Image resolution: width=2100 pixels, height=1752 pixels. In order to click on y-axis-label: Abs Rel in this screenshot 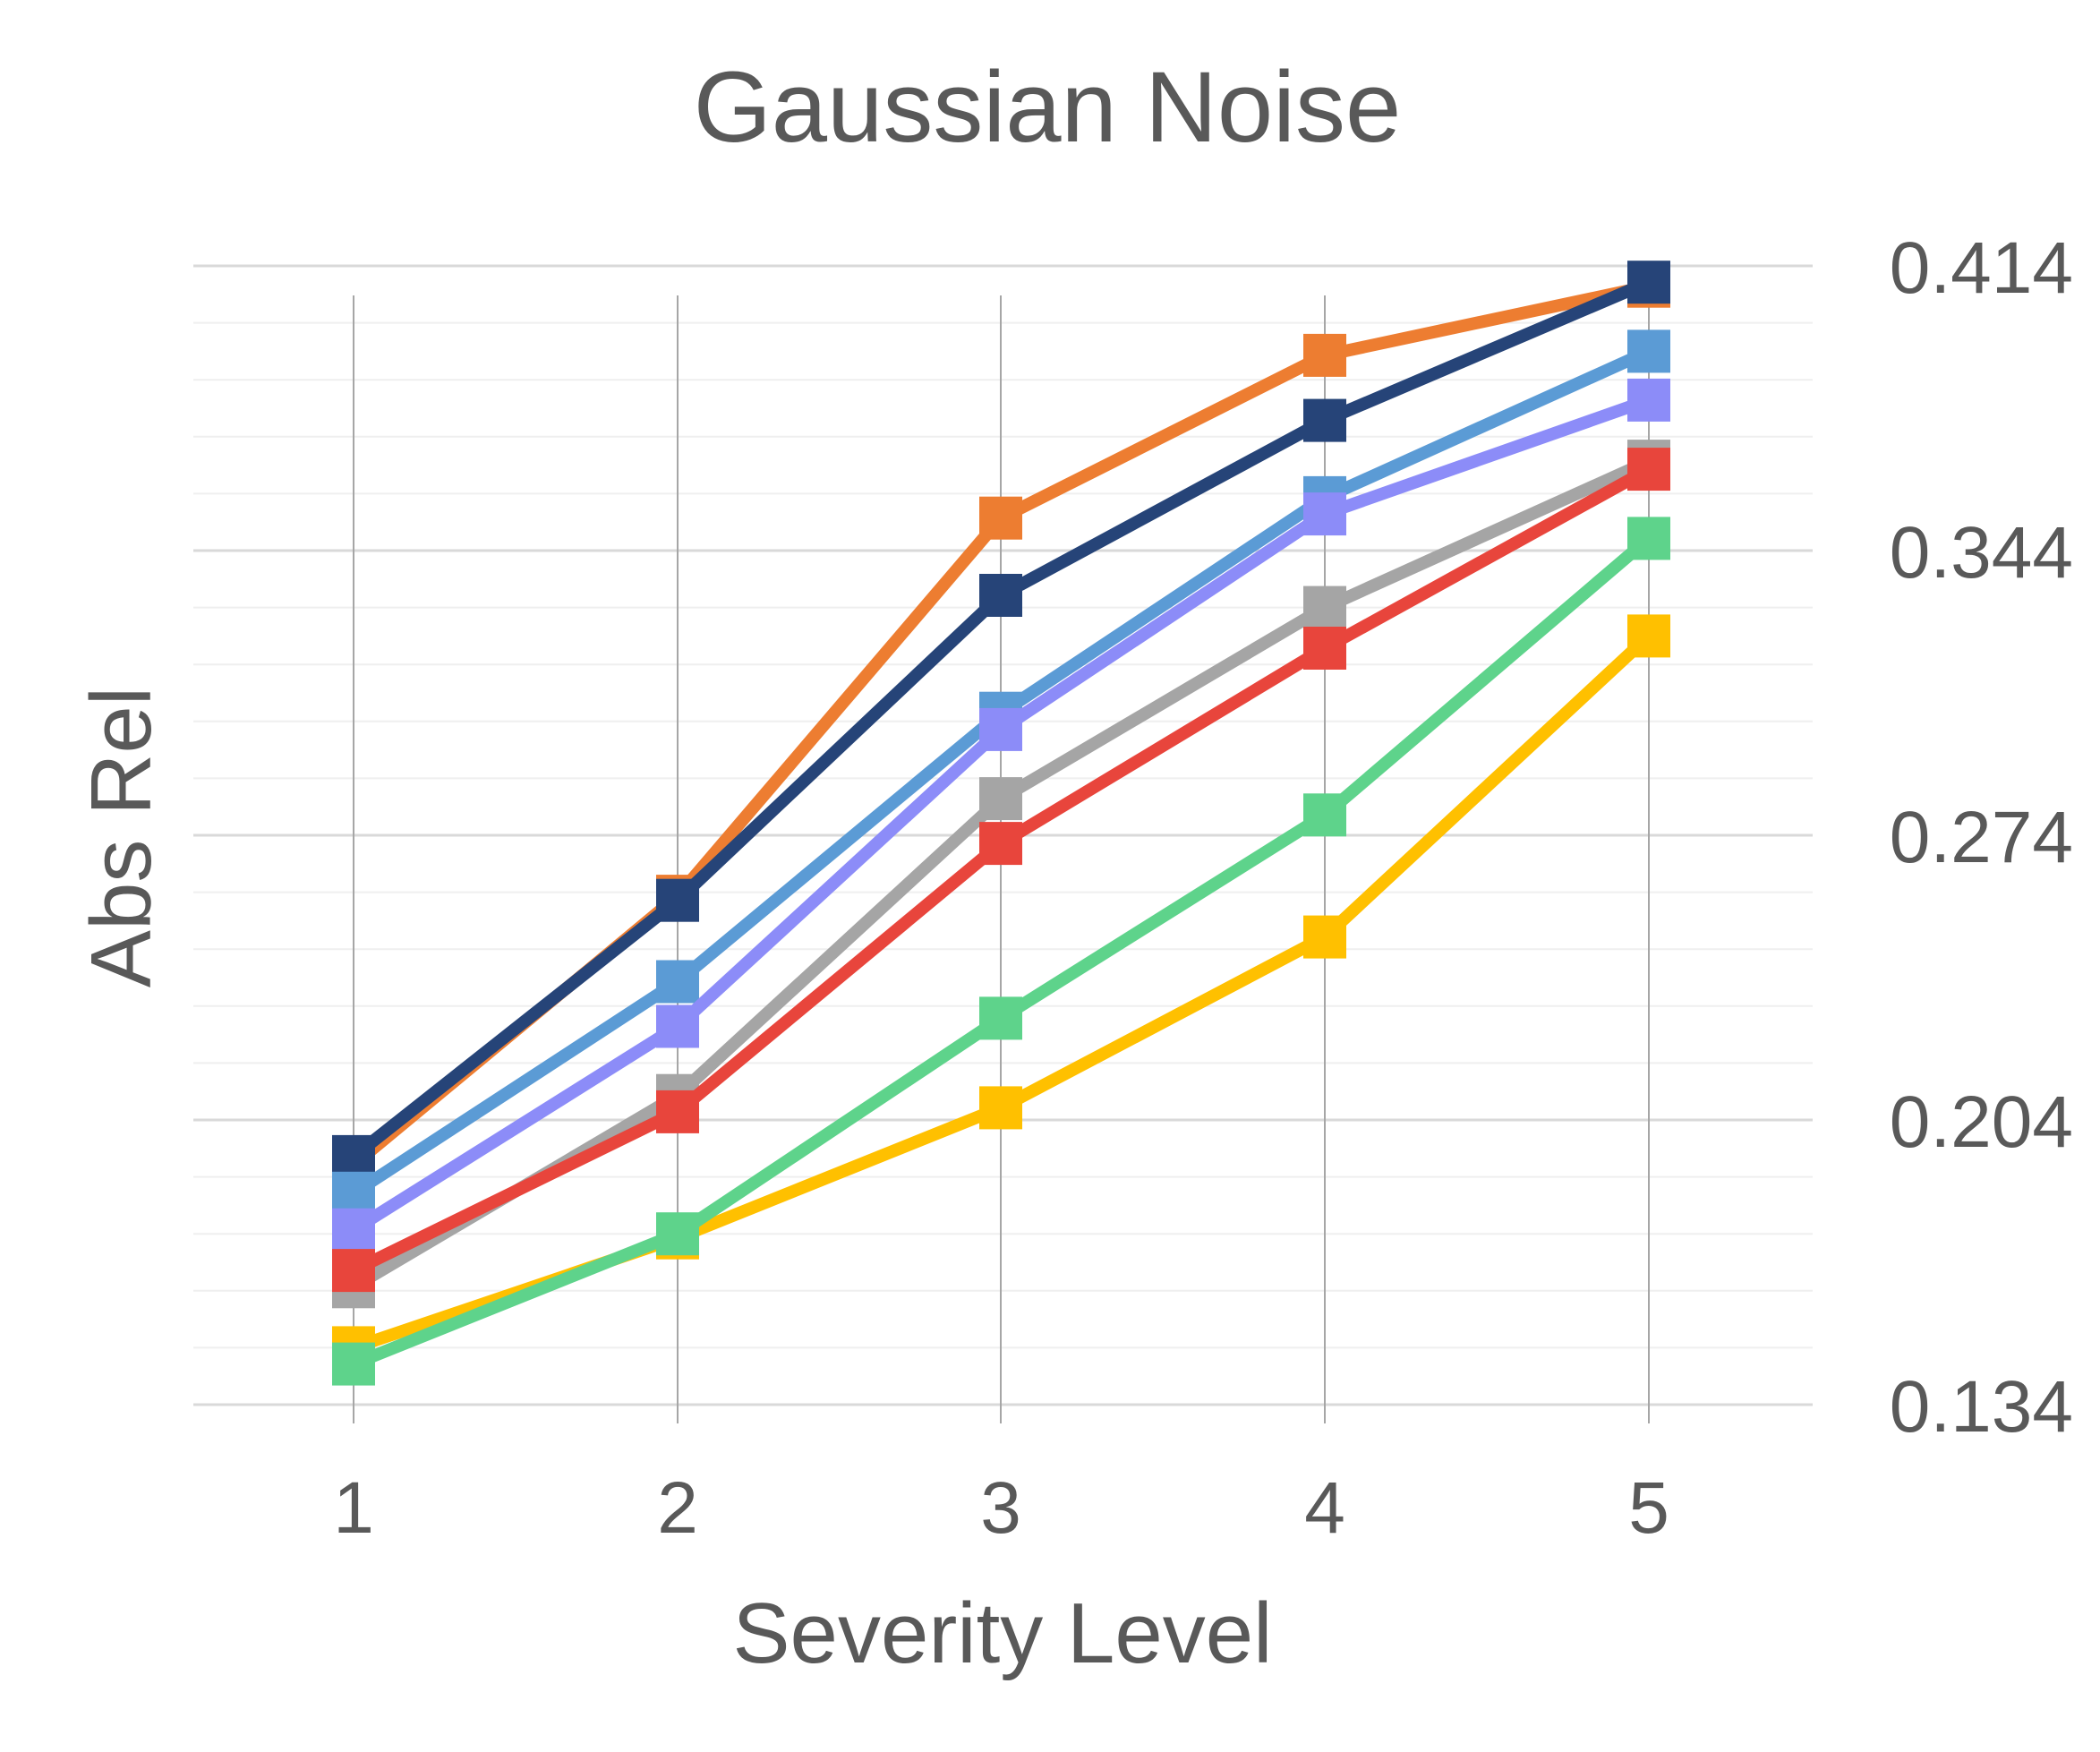, I will do `click(121, 837)`.